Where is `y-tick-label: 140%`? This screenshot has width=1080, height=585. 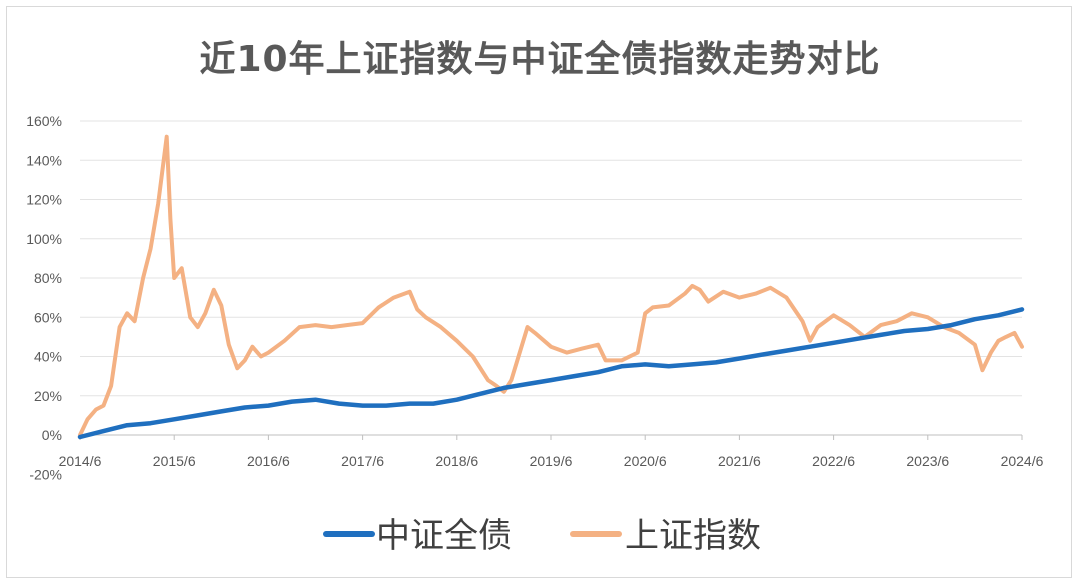 y-tick-label: 140% is located at coordinates (44, 160).